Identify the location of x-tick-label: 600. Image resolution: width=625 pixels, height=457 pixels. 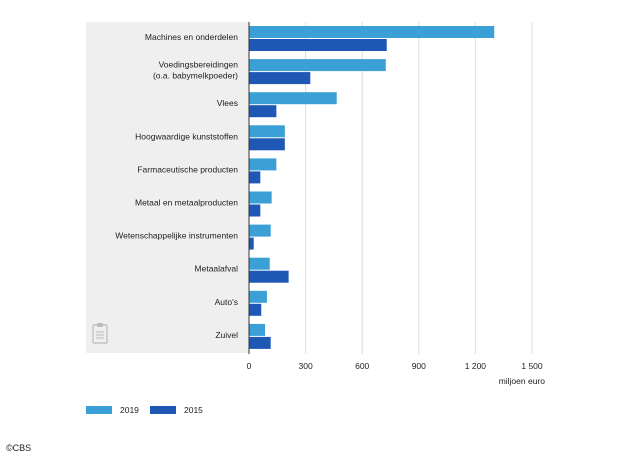
(362, 366).